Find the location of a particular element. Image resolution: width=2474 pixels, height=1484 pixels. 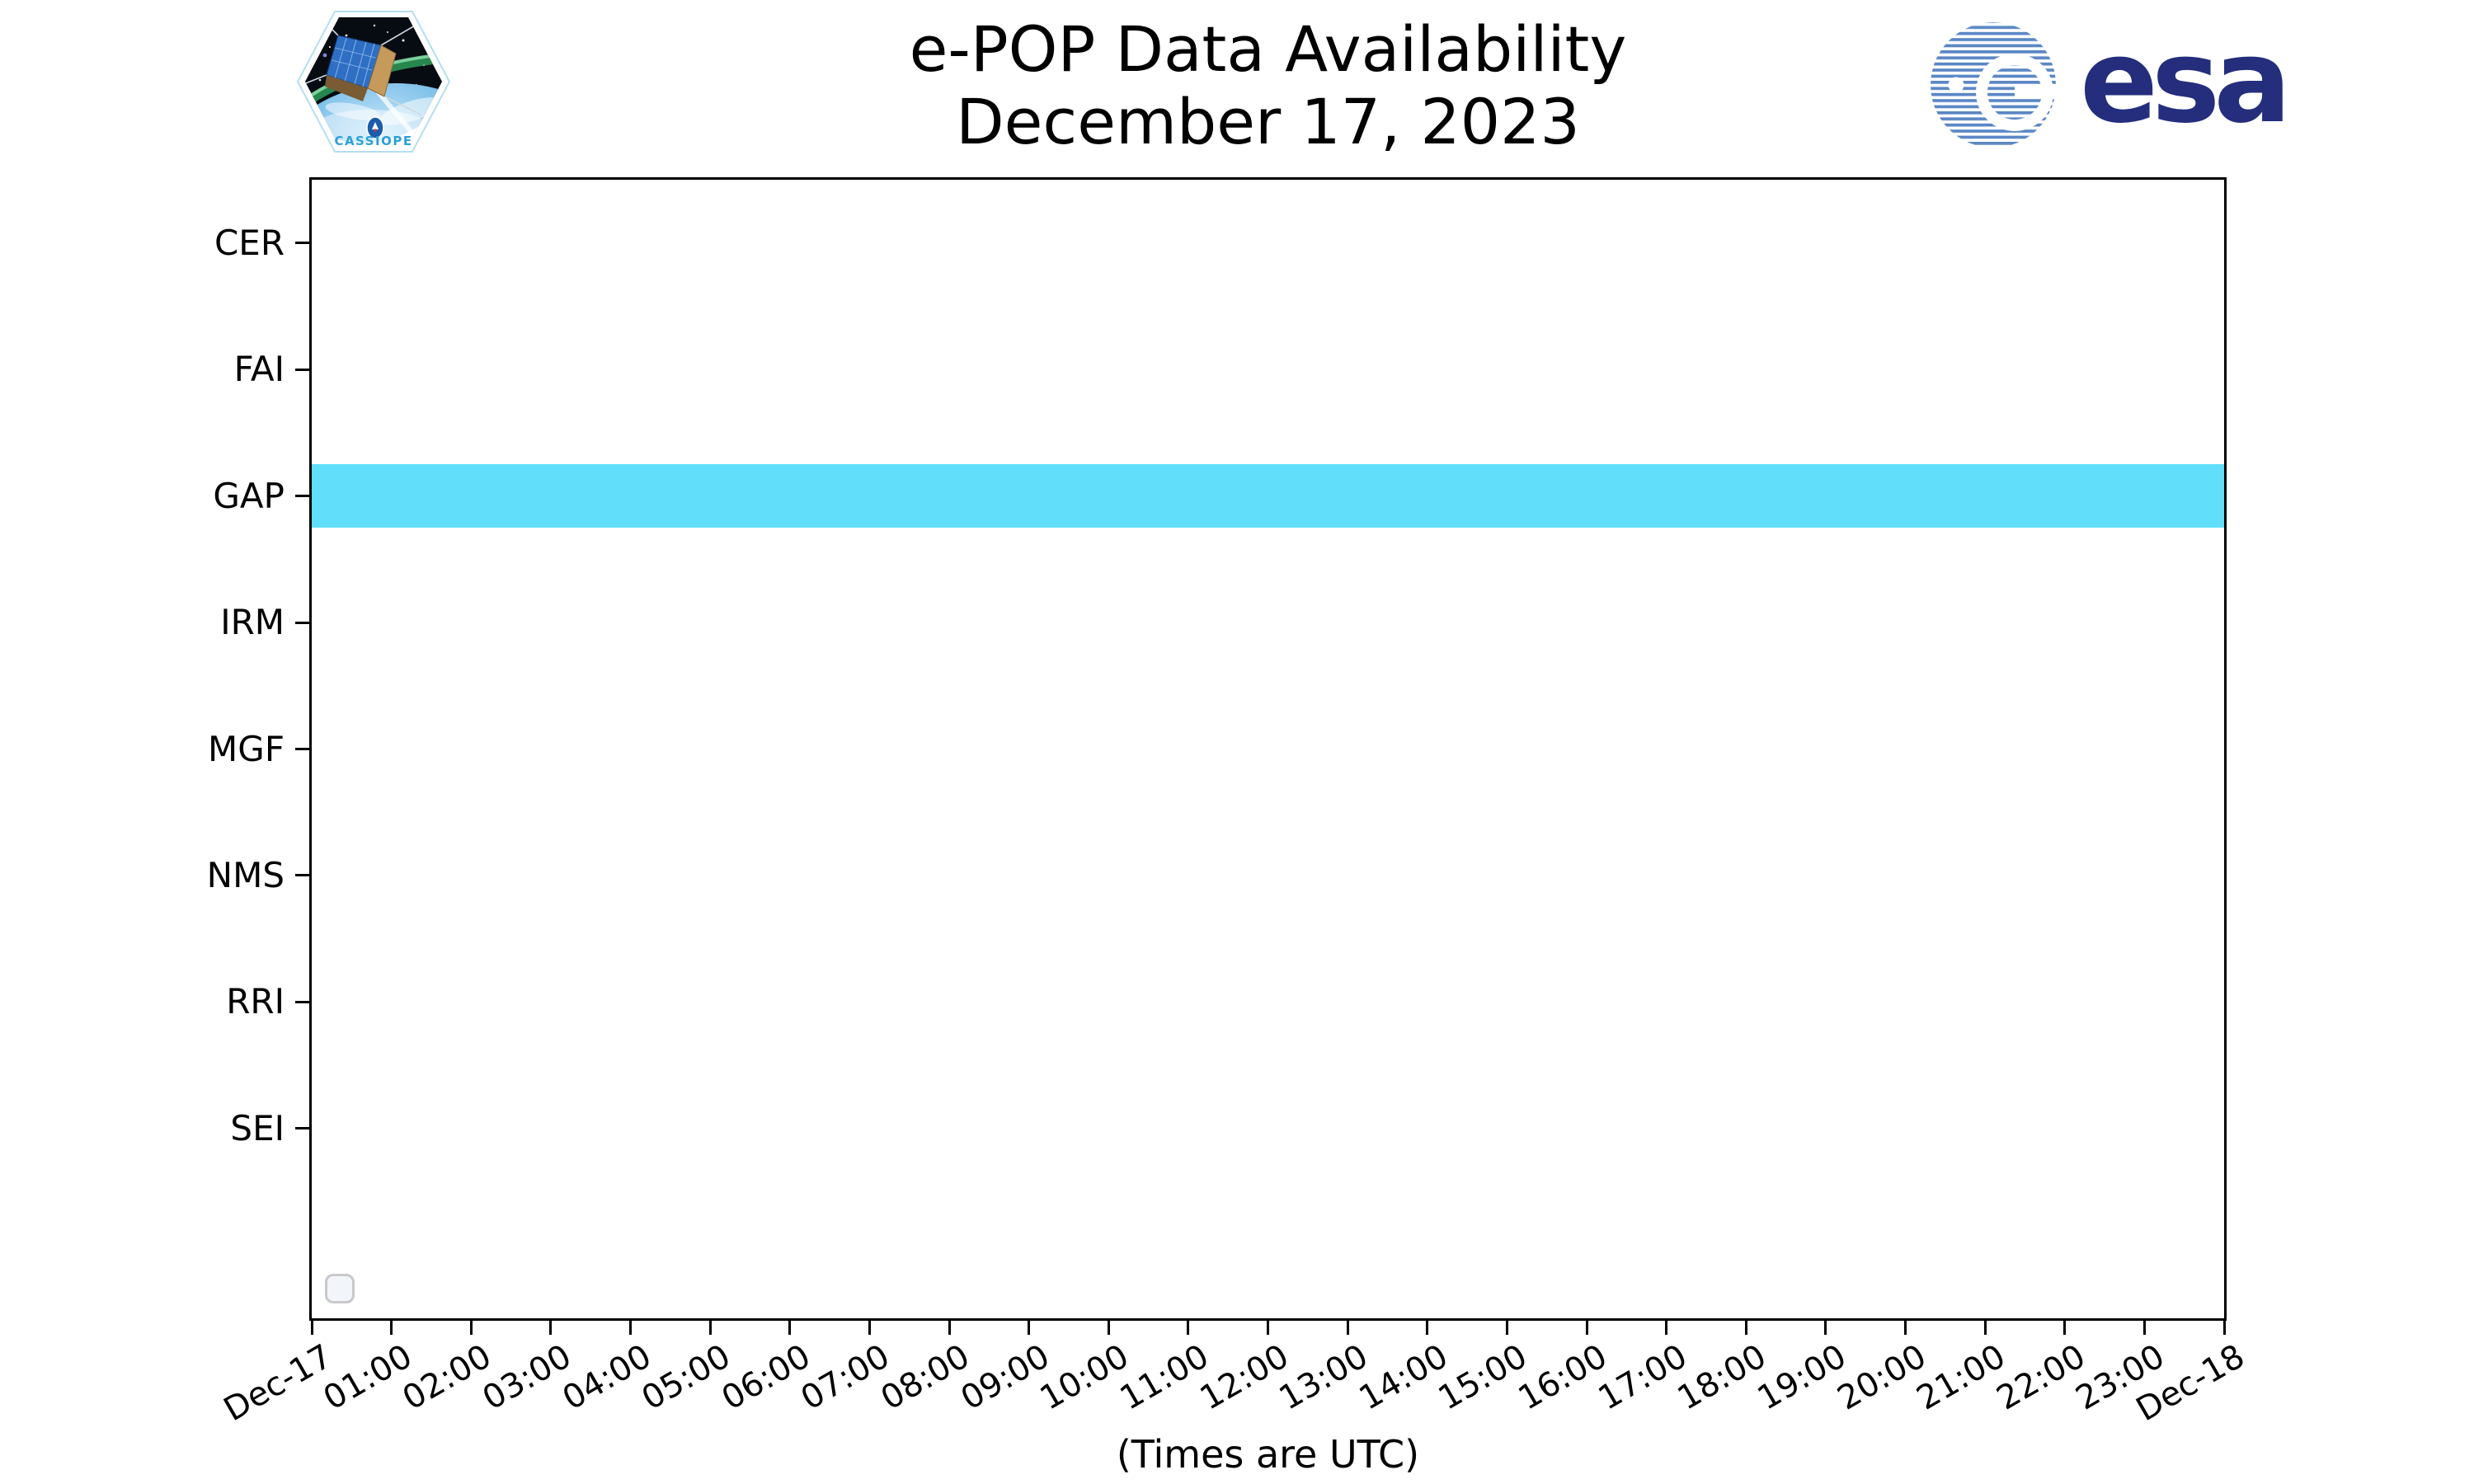

y-tick-label: GAP is located at coordinates (249, 495).